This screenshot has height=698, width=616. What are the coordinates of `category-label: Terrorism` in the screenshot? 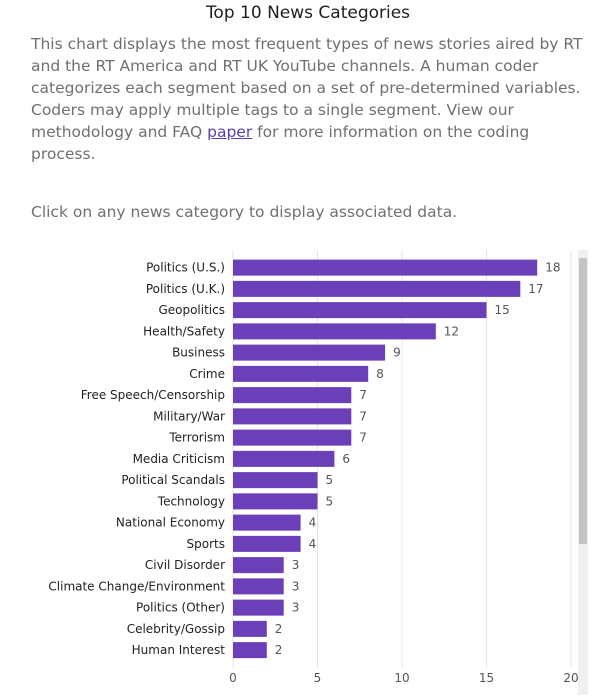 It's located at (196, 438).